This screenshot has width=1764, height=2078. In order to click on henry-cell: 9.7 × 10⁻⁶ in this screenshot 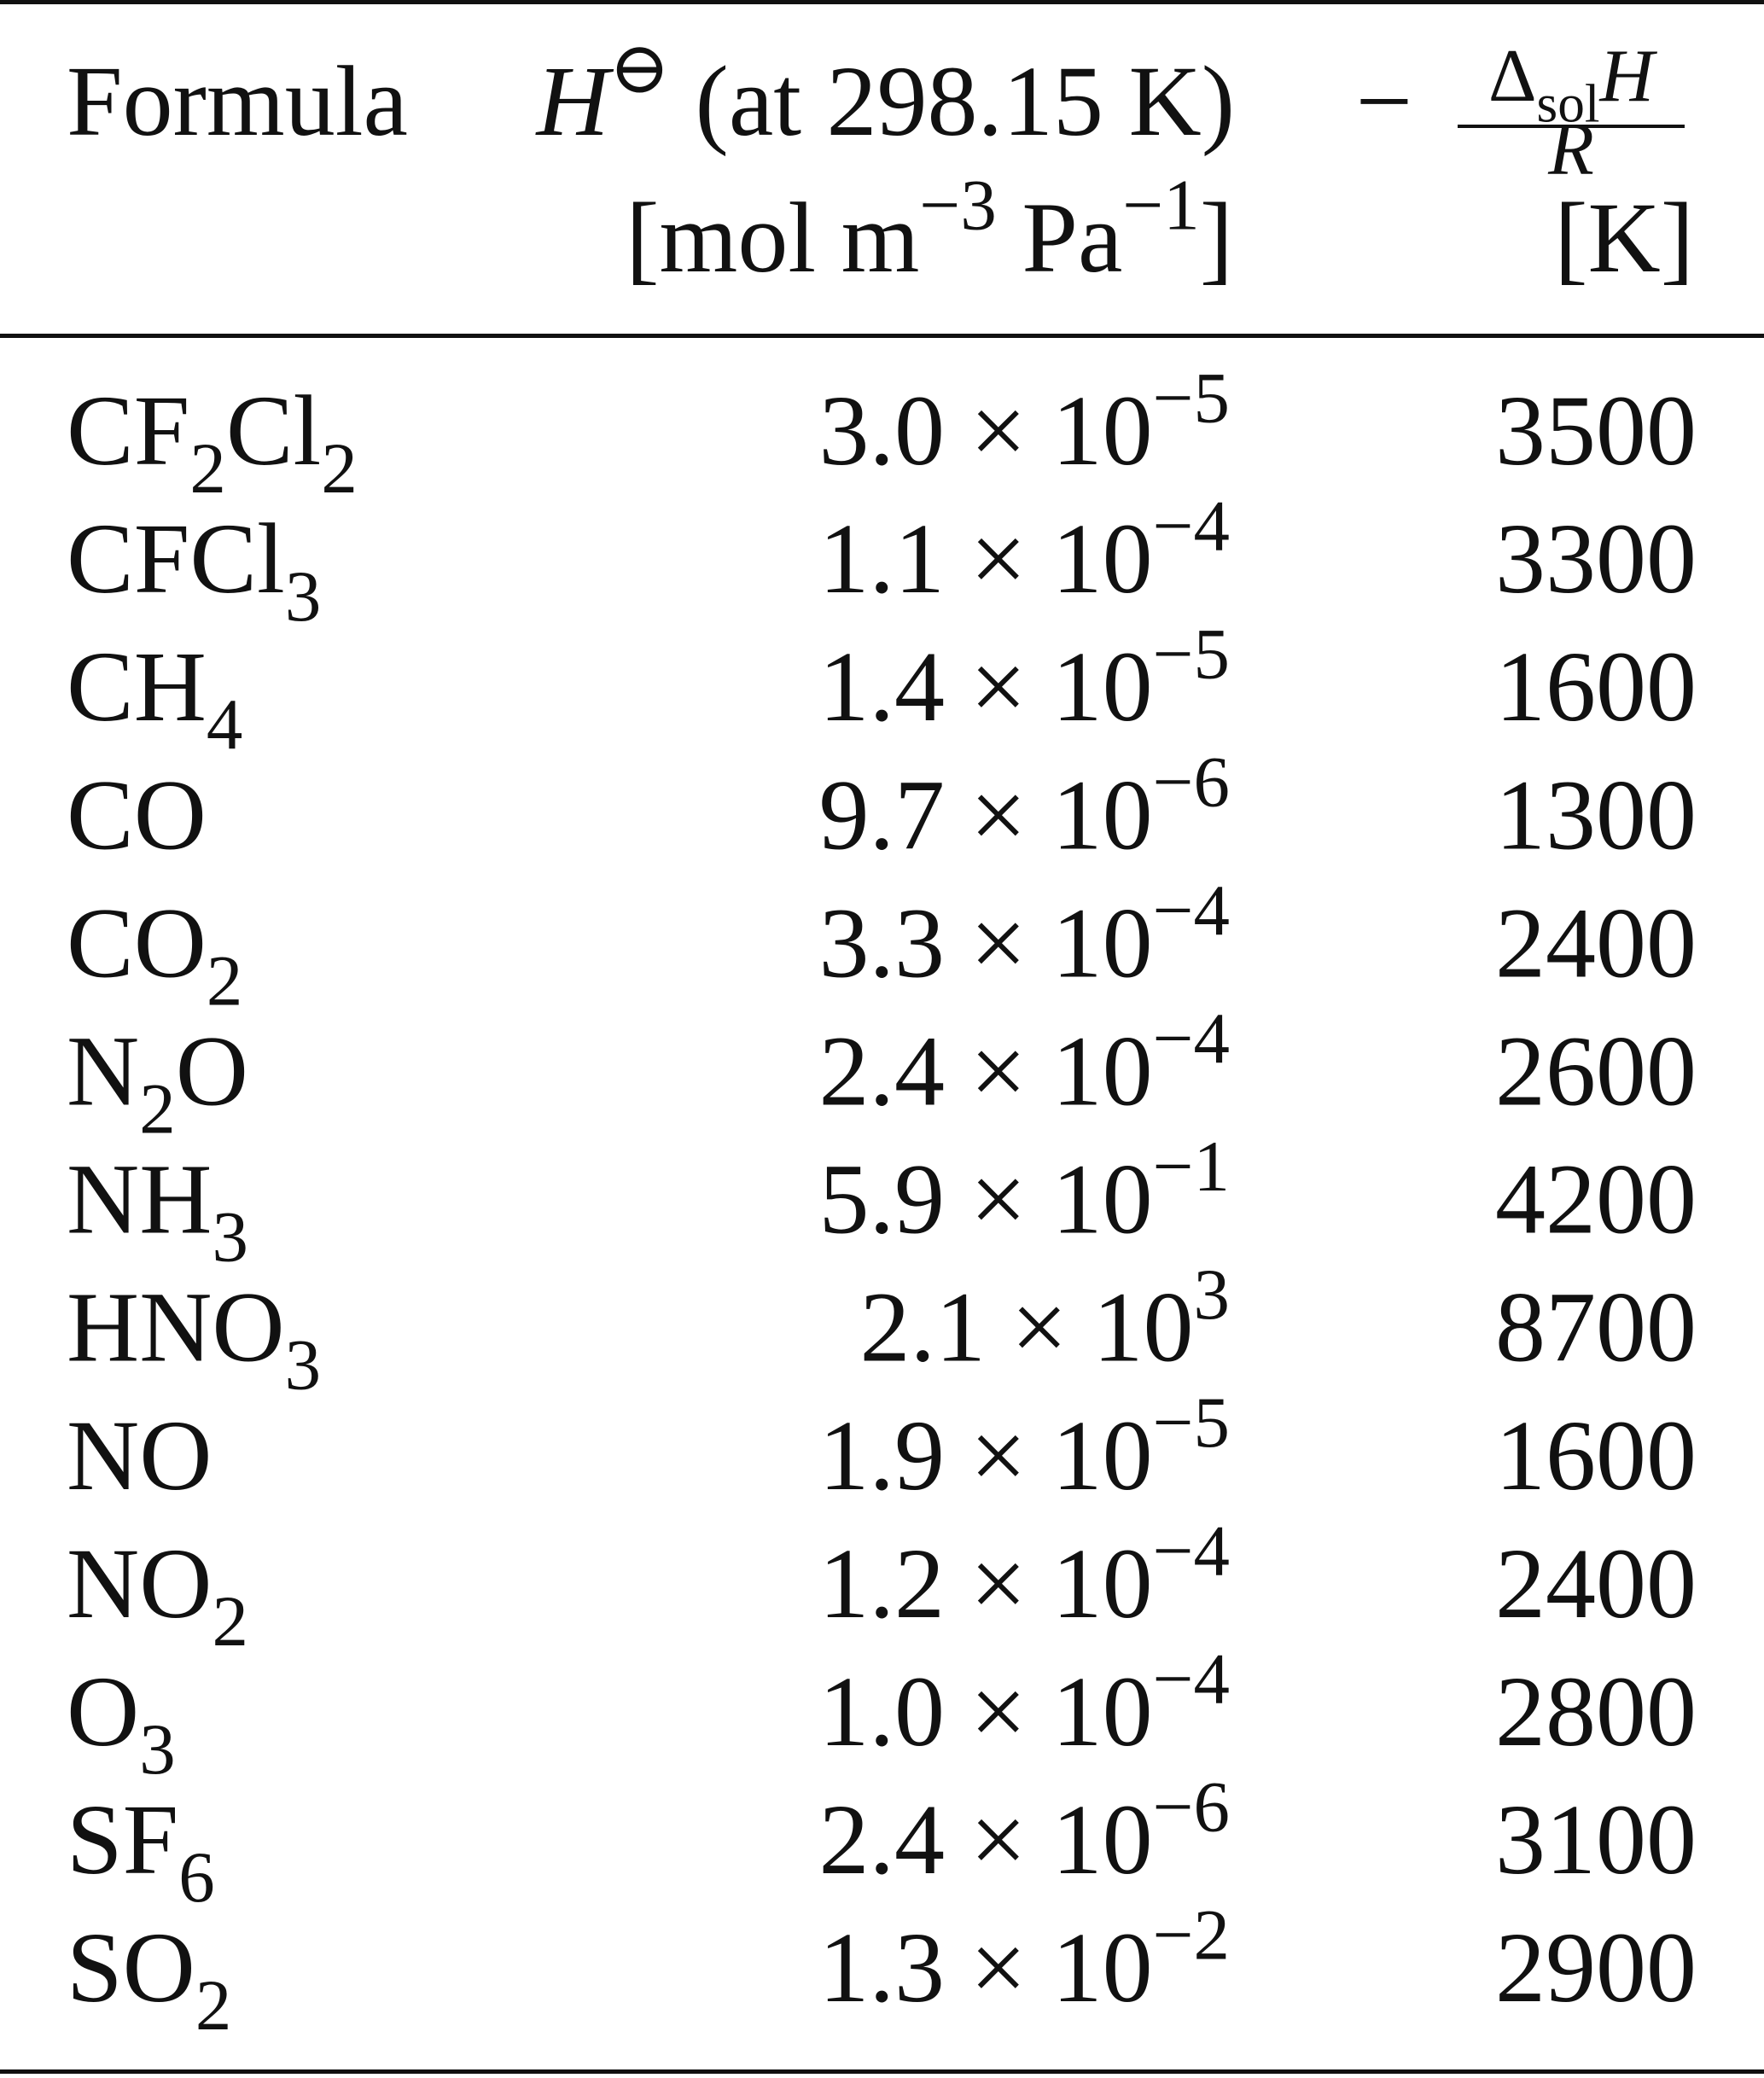, I will do `click(1024, 806)`.